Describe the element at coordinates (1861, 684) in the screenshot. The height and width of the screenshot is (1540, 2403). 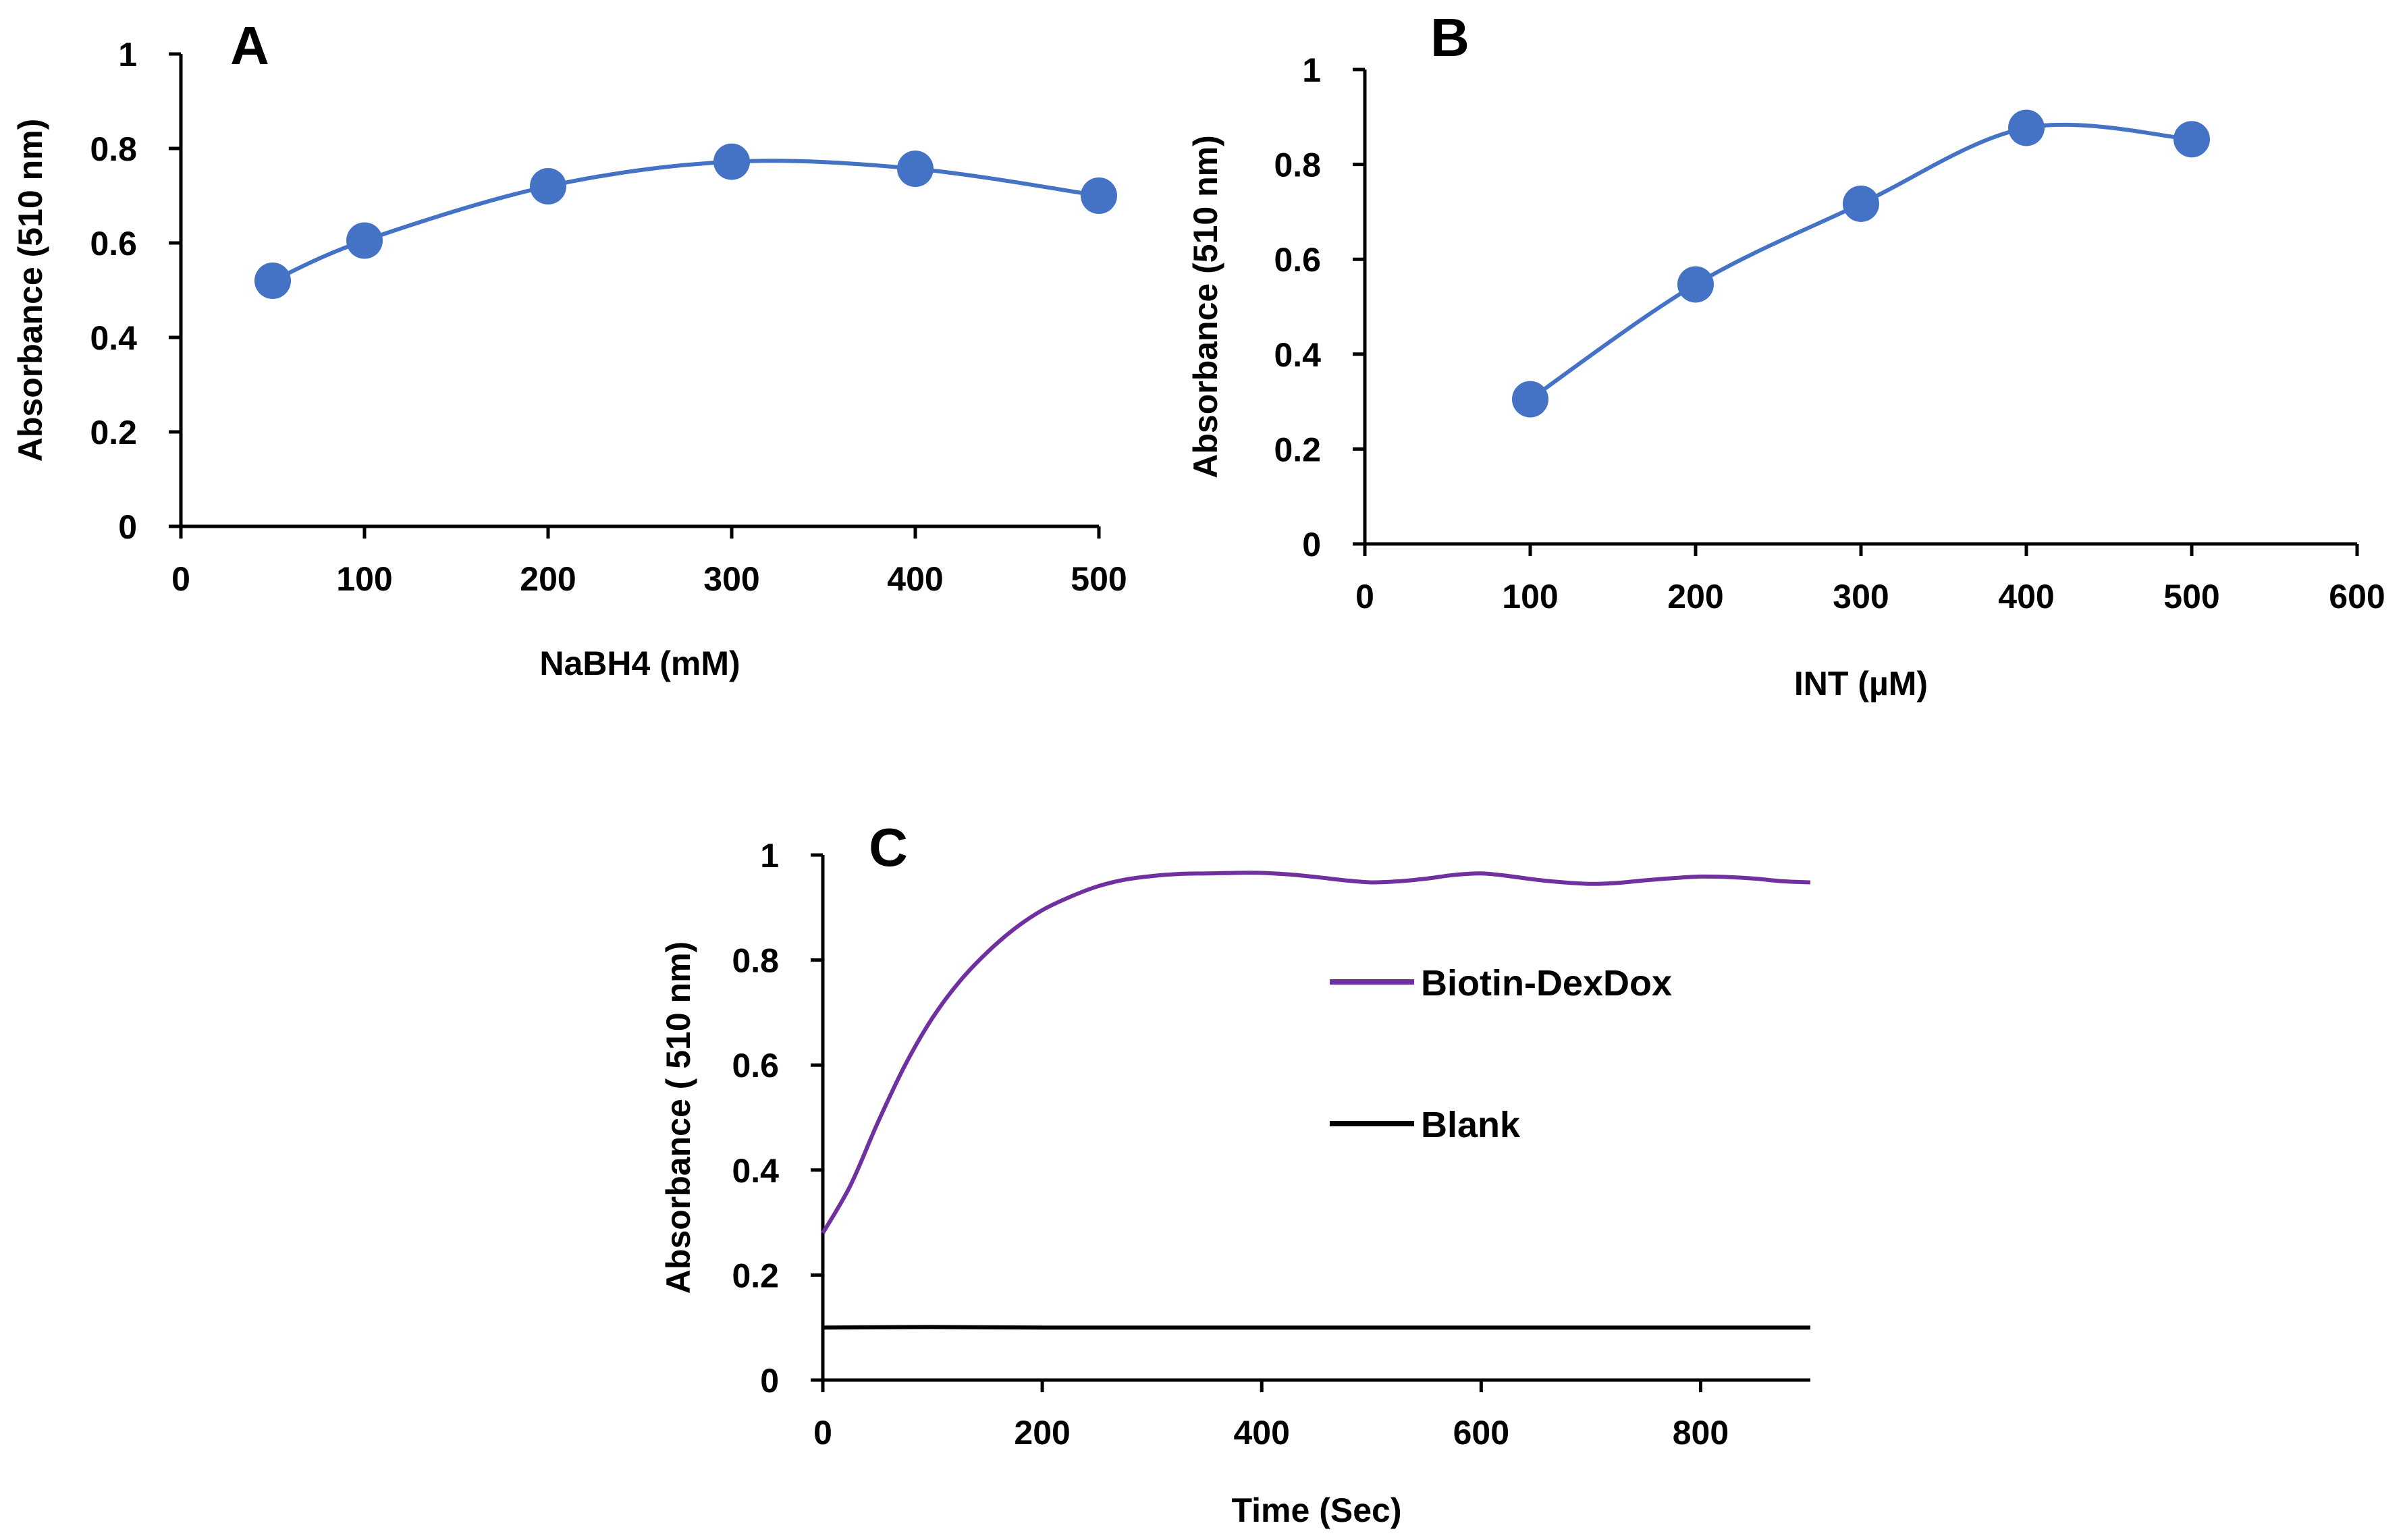
I see `x-axis-title: INT (µM)` at that location.